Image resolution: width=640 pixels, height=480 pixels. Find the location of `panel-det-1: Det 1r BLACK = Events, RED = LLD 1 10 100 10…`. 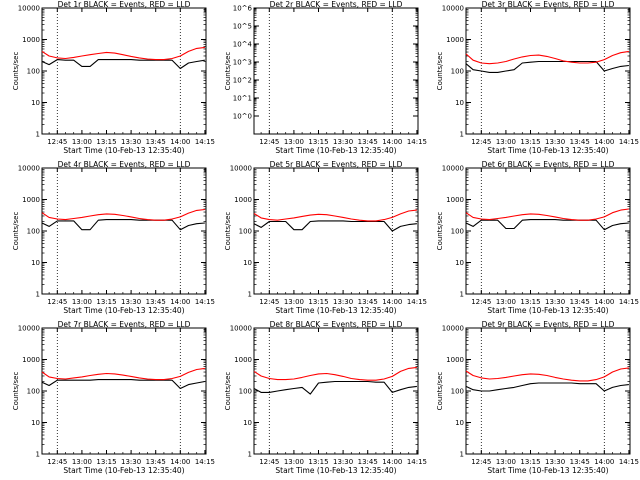

panel-det-1: Det 1r BLACK = Events, RED = LLD 1 10 100 10… is located at coordinates (113, 77).